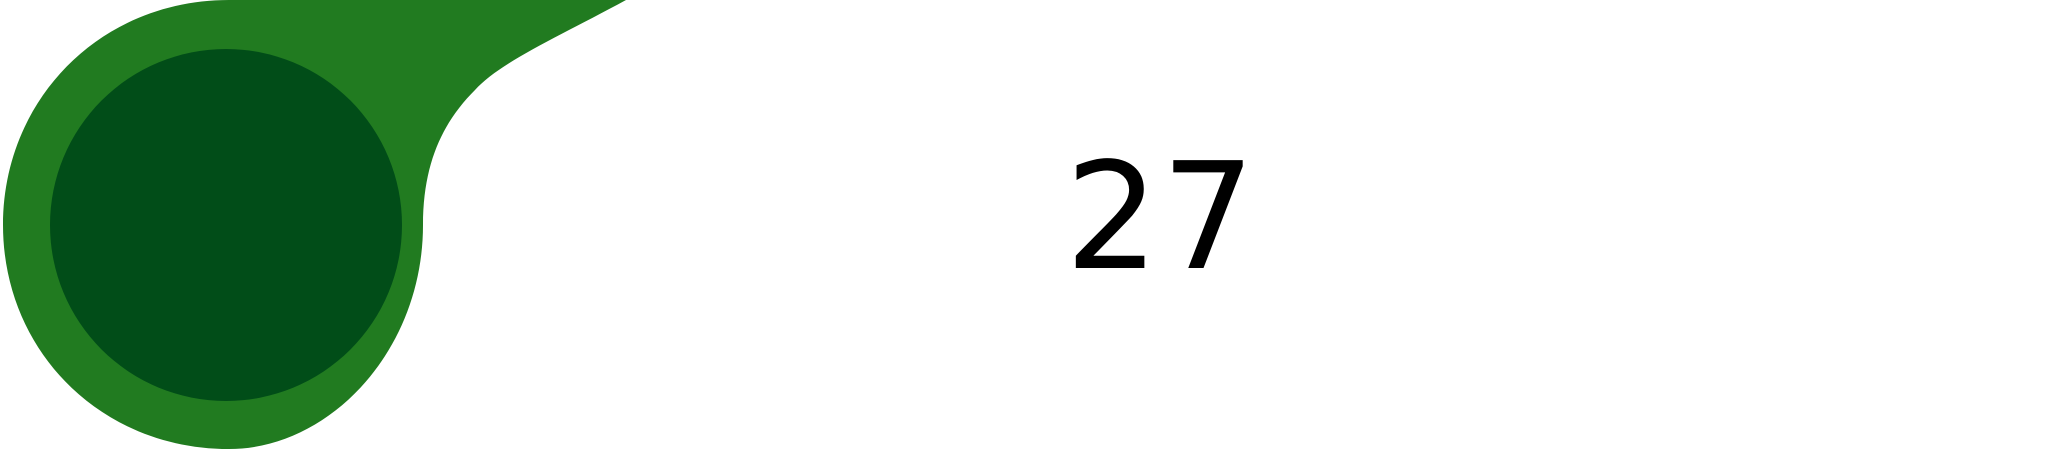  What do you see at coordinates (1161, 217) in the screenshot?
I see `number-value: 27` at bounding box center [1161, 217].